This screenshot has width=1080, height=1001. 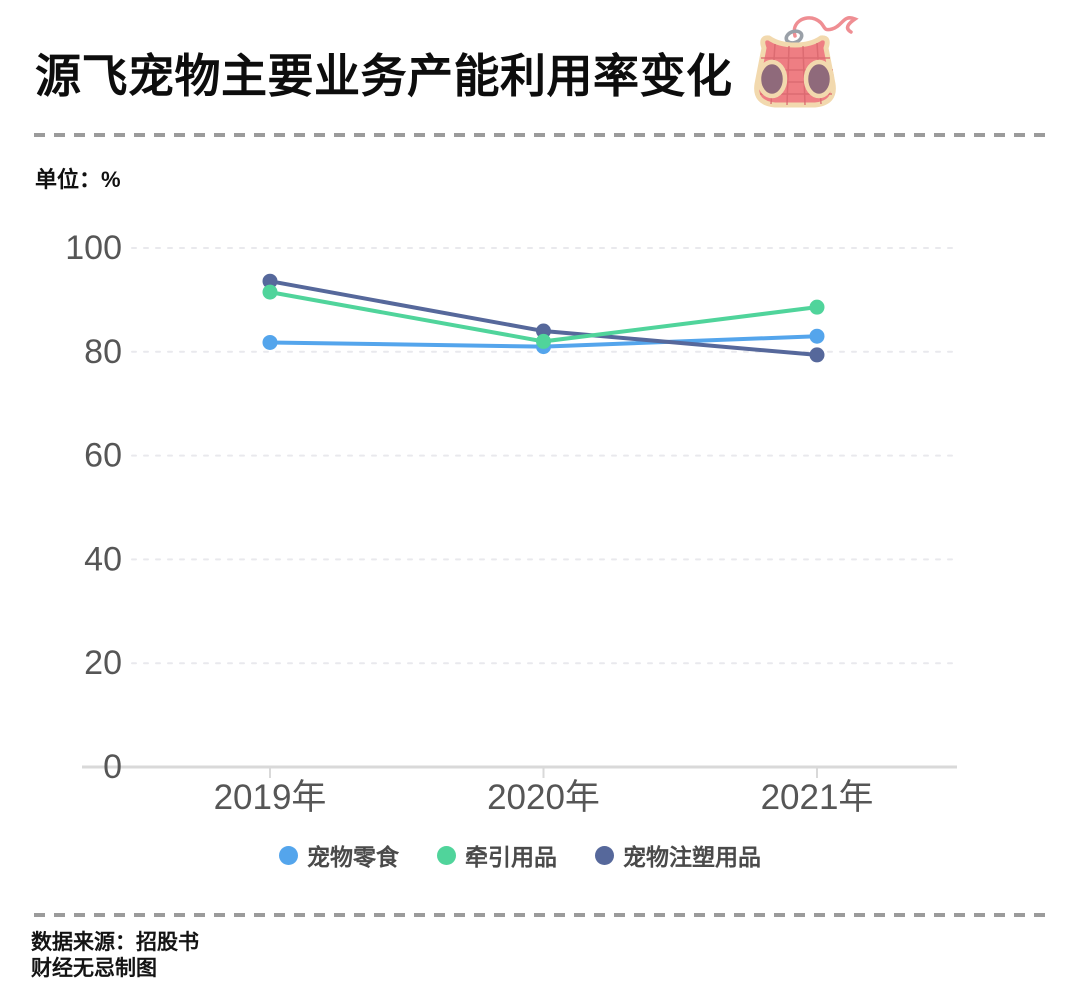 What do you see at coordinates (115, 942) in the screenshot?
I see `data-source-label: 数据来源：招股书` at bounding box center [115, 942].